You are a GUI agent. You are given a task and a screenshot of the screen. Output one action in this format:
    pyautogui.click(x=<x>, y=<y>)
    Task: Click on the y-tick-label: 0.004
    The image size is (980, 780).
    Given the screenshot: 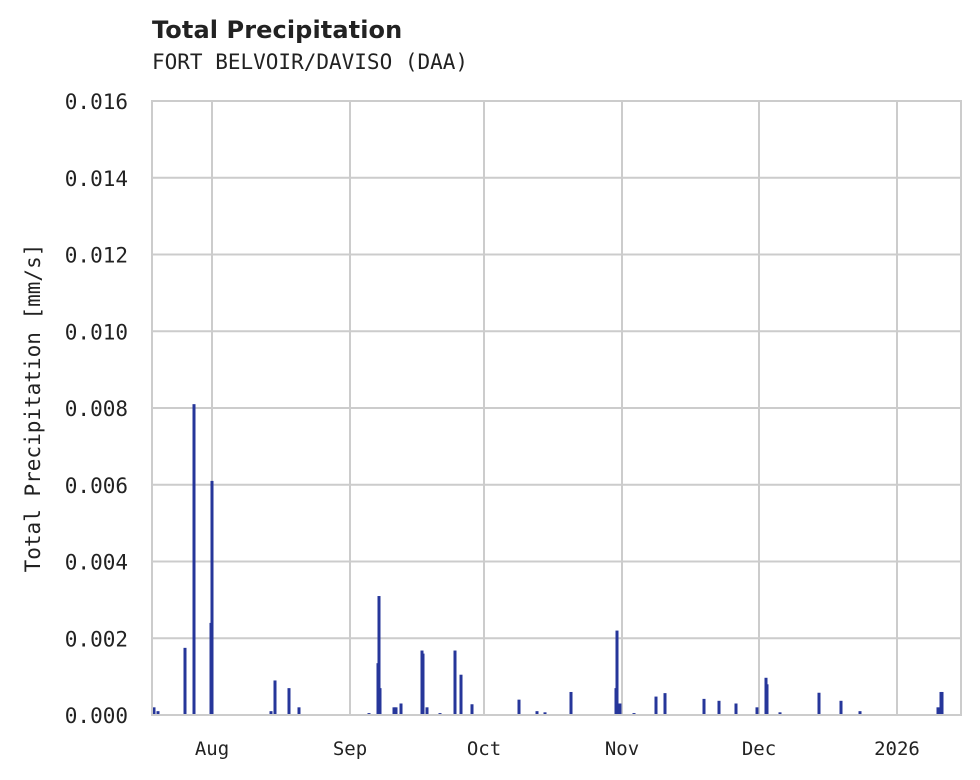 What is the action you would take?
    pyautogui.click(x=96, y=563)
    